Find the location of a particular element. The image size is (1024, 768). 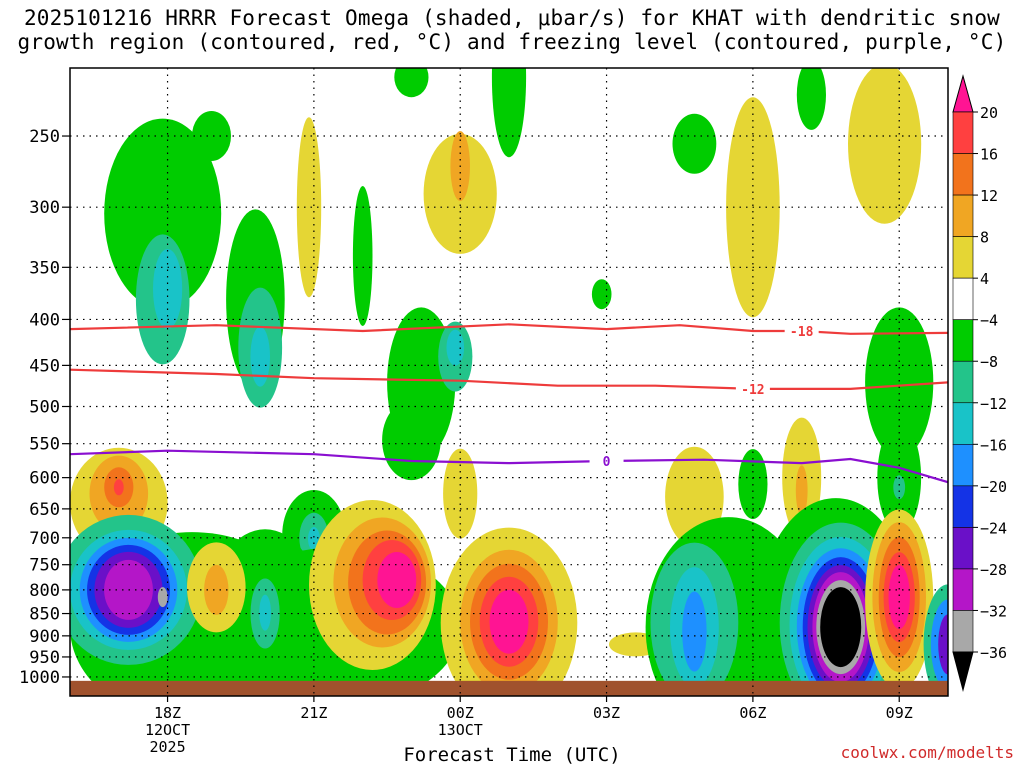

y-tick-label: 750 is located at coordinates (44, 566).